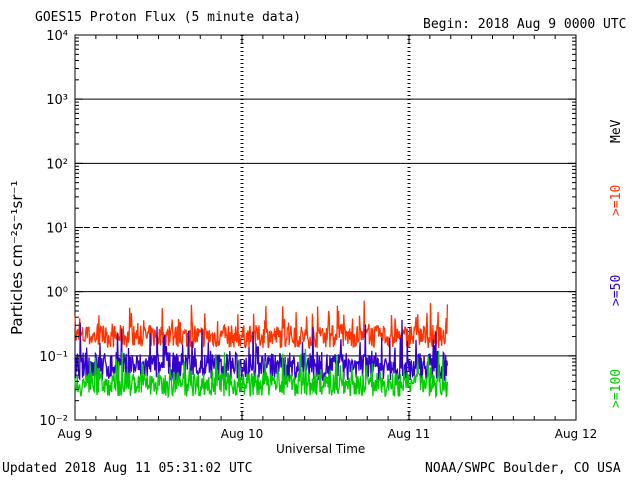 Image resolution: width=640 pixels, height=480 pixels. Describe the element at coordinates (57, 164) in the screenshot. I see `y-tick-label: 10²` at that location.